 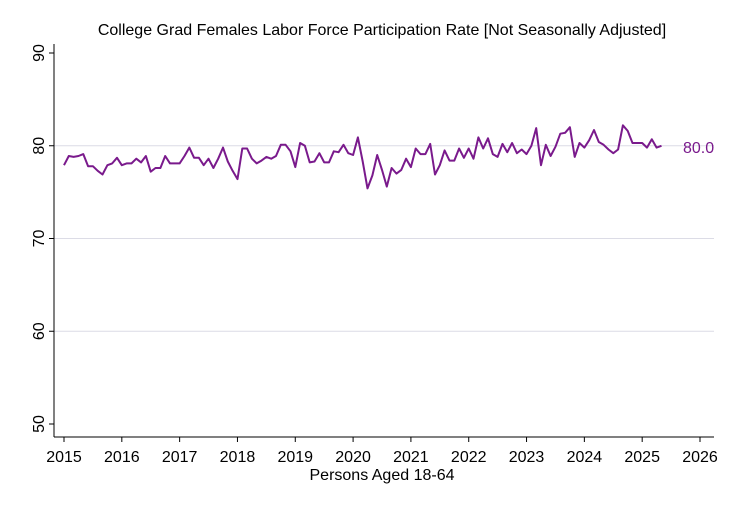 I want to click on y-ticks: 50 60 70 80 90, so click(x=42, y=238).